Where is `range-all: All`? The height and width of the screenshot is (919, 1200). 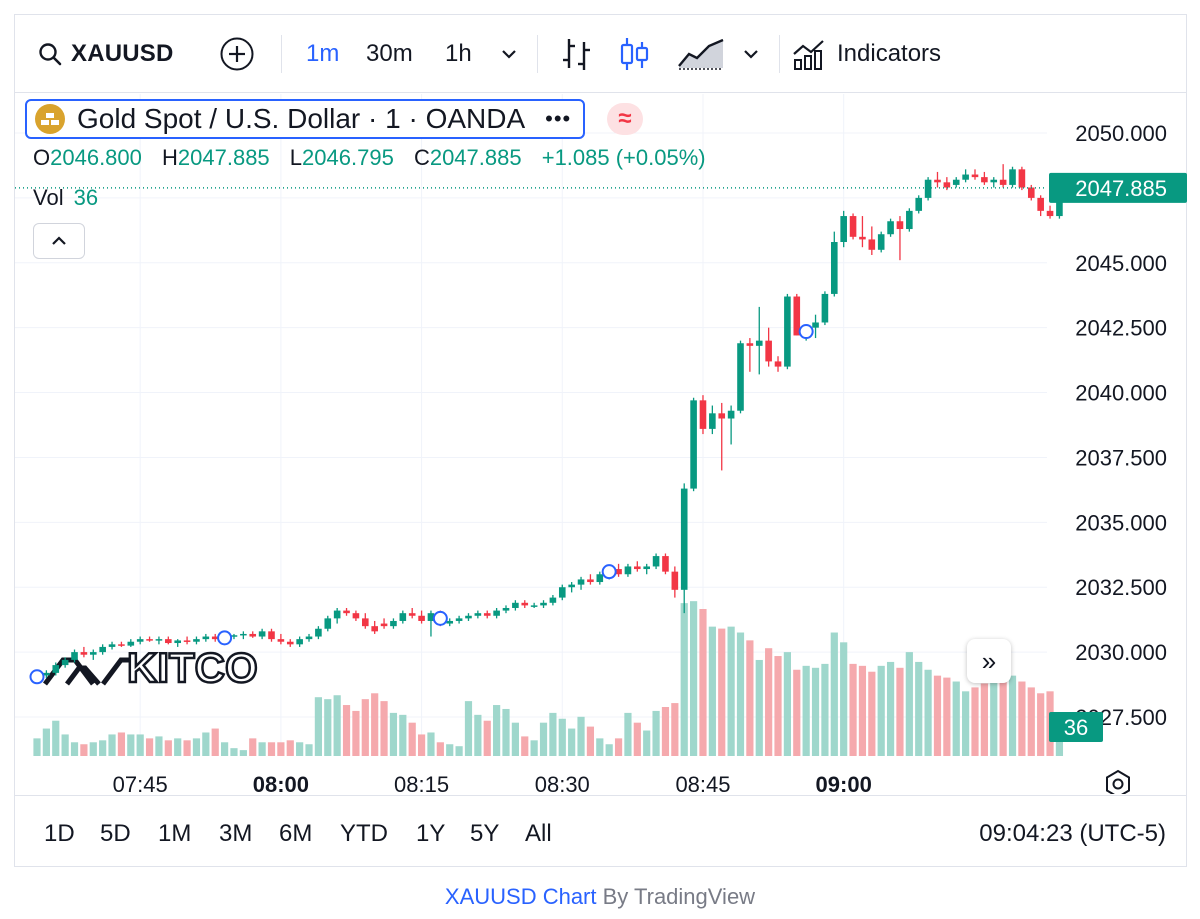
range-all: All is located at coordinates (538, 833).